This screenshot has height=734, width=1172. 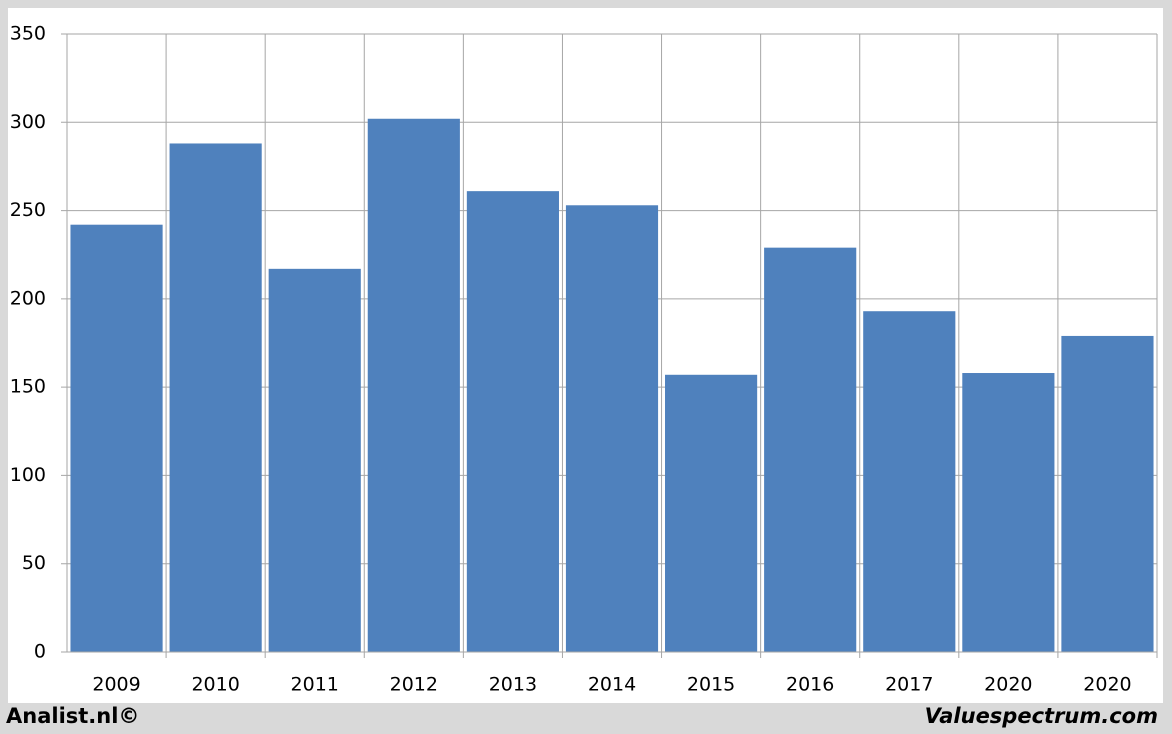 What do you see at coordinates (28, 122) in the screenshot?
I see `y-tick-label: 300` at bounding box center [28, 122].